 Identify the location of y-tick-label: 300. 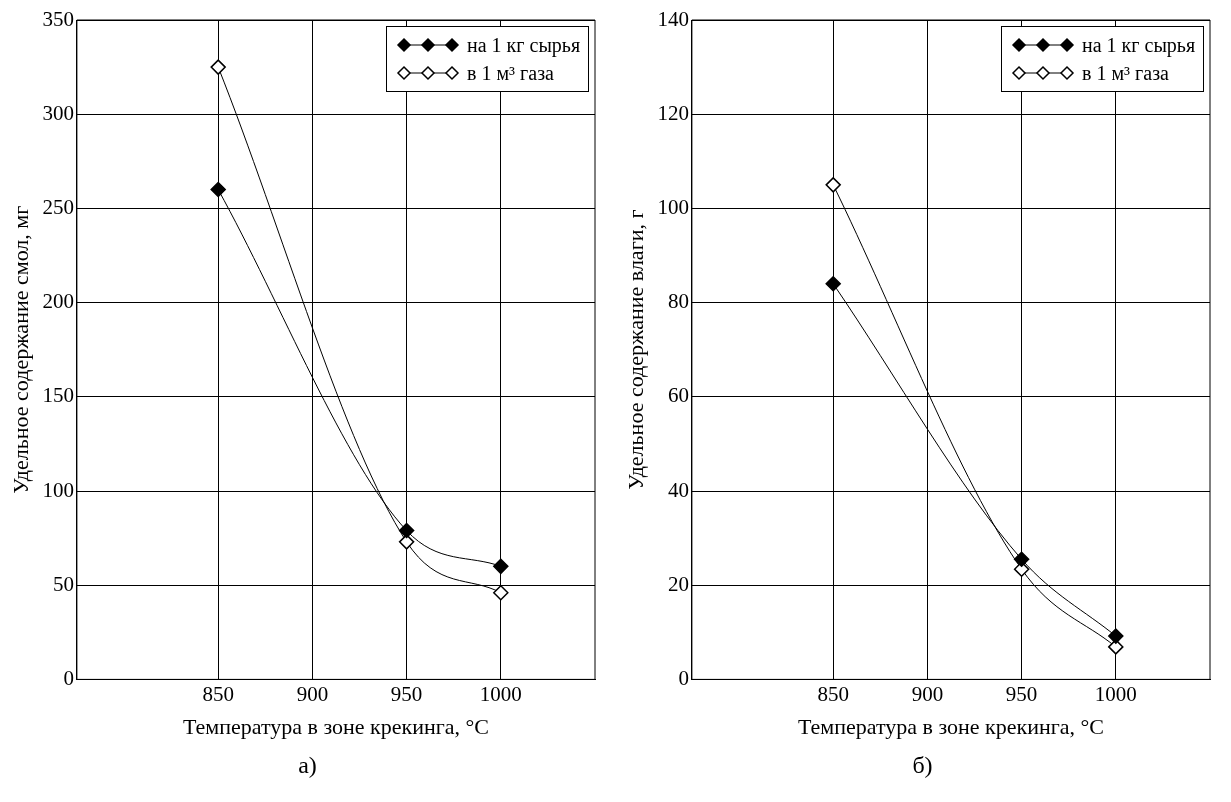
(58, 112).